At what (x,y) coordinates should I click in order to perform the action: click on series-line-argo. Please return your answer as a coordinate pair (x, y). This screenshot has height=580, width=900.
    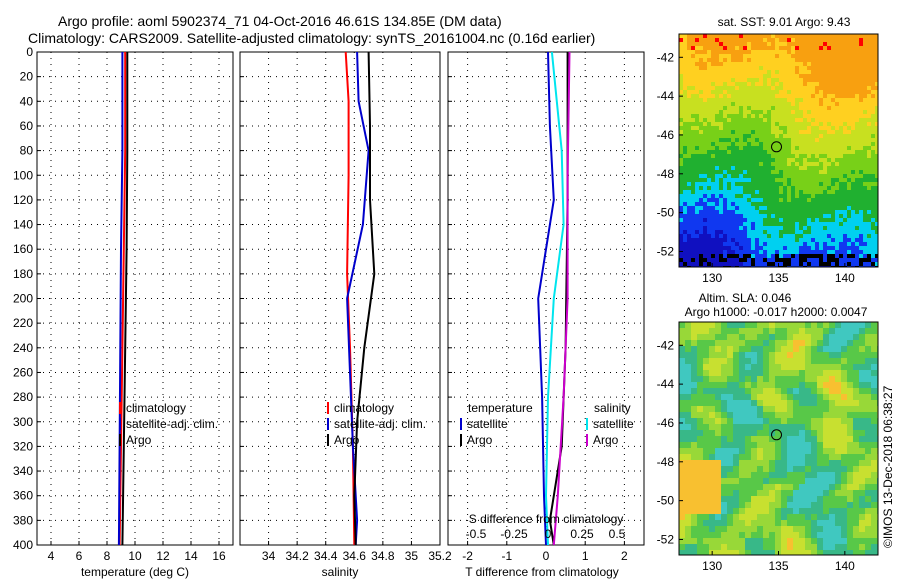
    Looking at the image, I should click on (364, 298).